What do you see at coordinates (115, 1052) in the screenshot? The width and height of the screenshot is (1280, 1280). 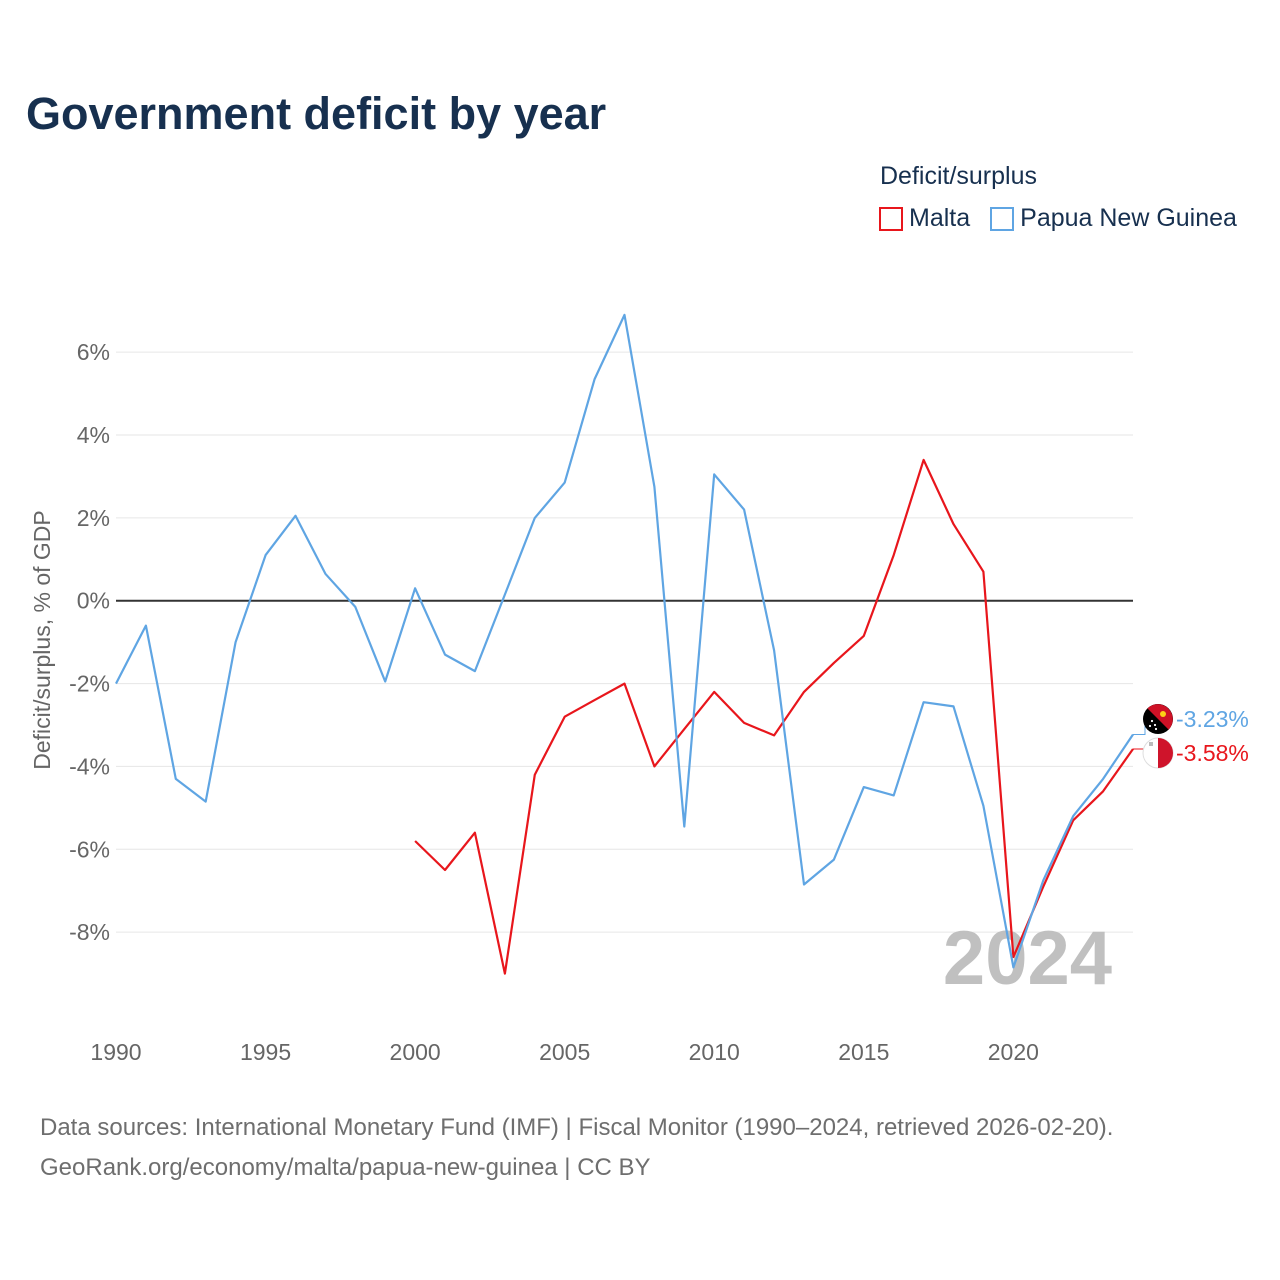 I see `x-tick-label: 1990` at bounding box center [115, 1052].